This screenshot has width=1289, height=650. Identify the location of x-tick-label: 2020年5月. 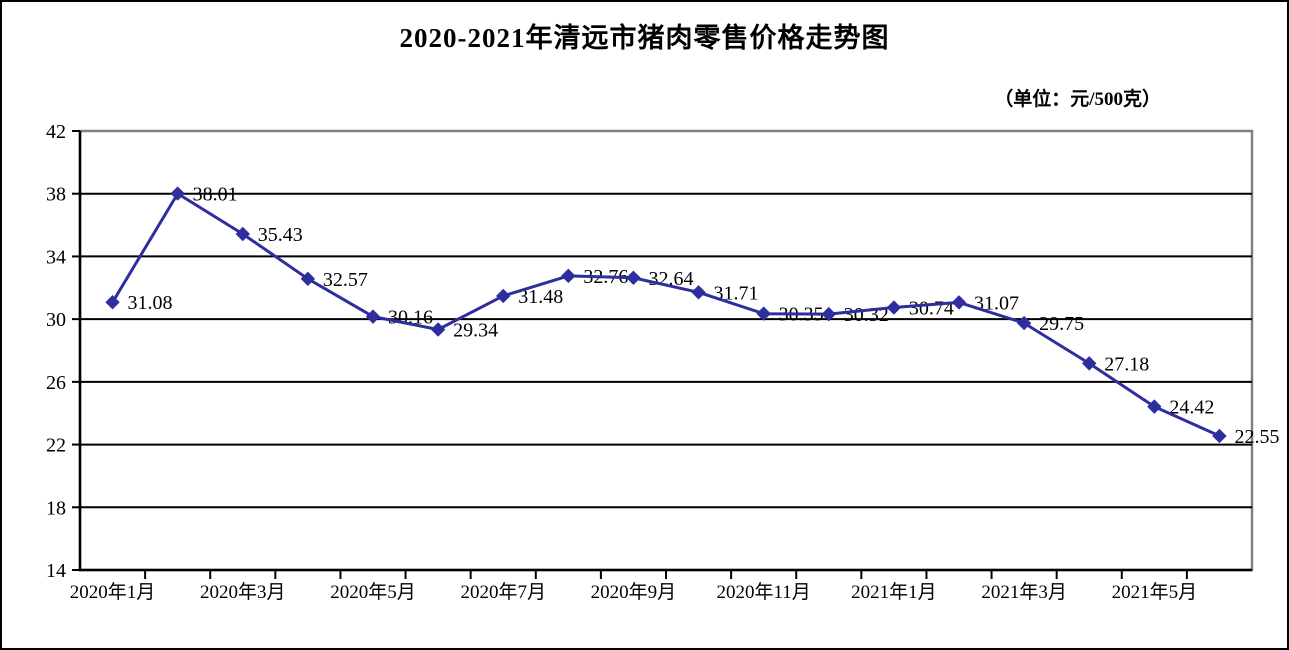
(373, 592).